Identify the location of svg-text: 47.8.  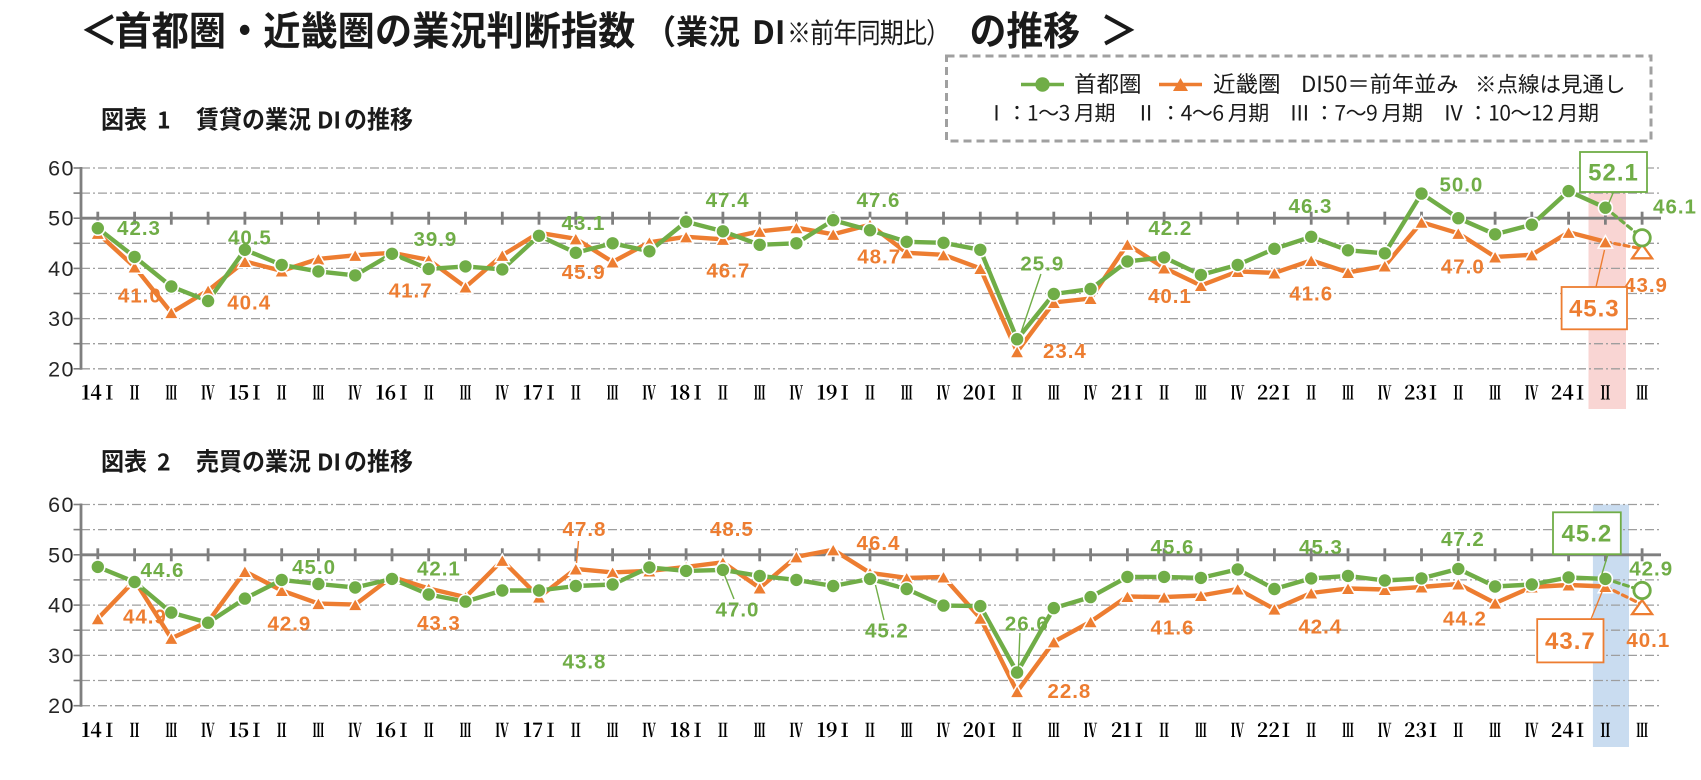
(585, 529).